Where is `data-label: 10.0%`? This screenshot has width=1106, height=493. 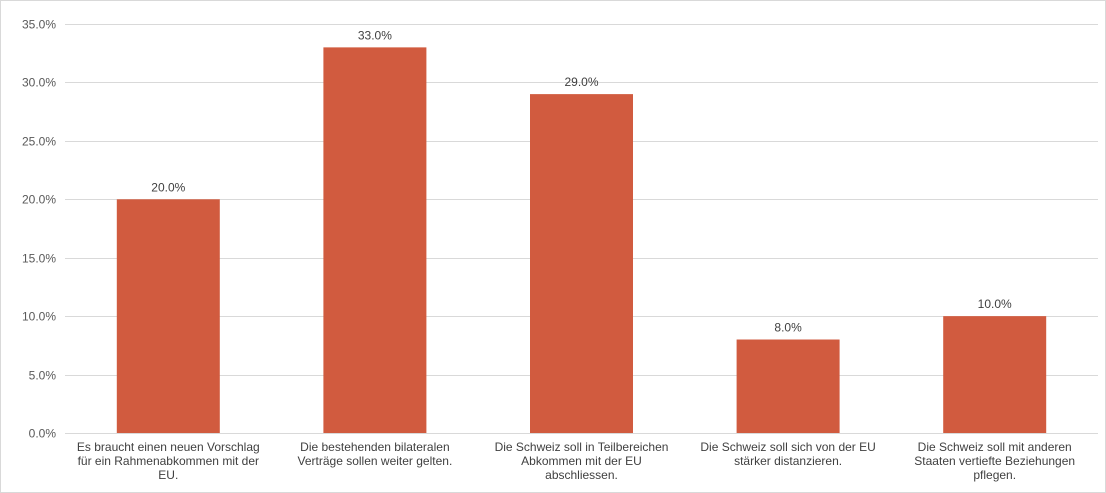 data-label: 10.0% is located at coordinates (995, 304).